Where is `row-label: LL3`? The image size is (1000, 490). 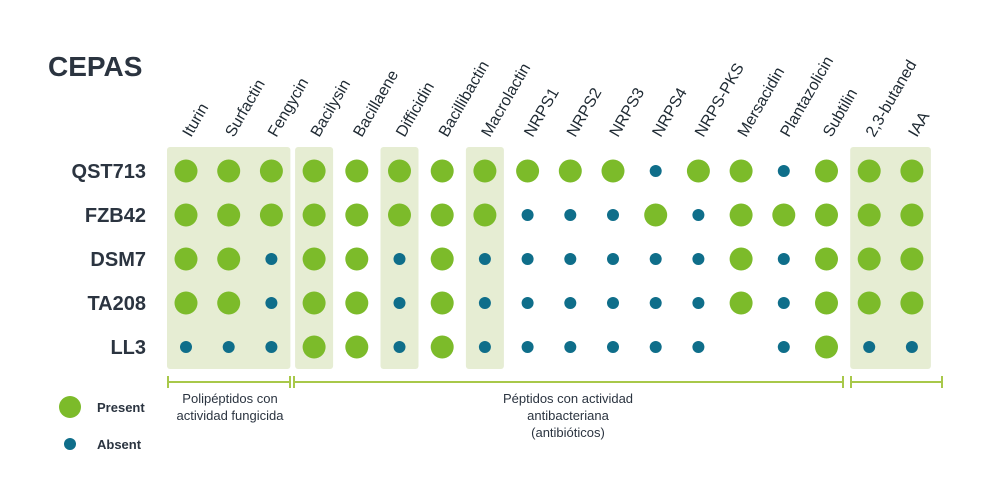
row-label: LL3 is located at coordinates (128, 348).